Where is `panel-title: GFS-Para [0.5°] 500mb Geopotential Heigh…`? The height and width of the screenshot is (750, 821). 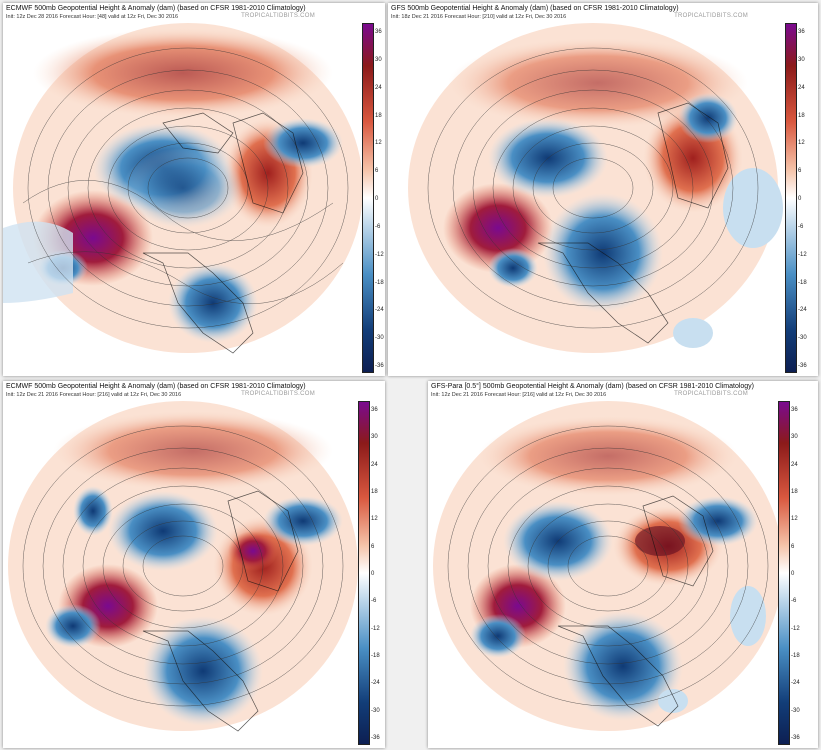 panel-title: GFS-Para [0.5°] 500mb Geopotential Heigh… is located at coordinates (593, 386).